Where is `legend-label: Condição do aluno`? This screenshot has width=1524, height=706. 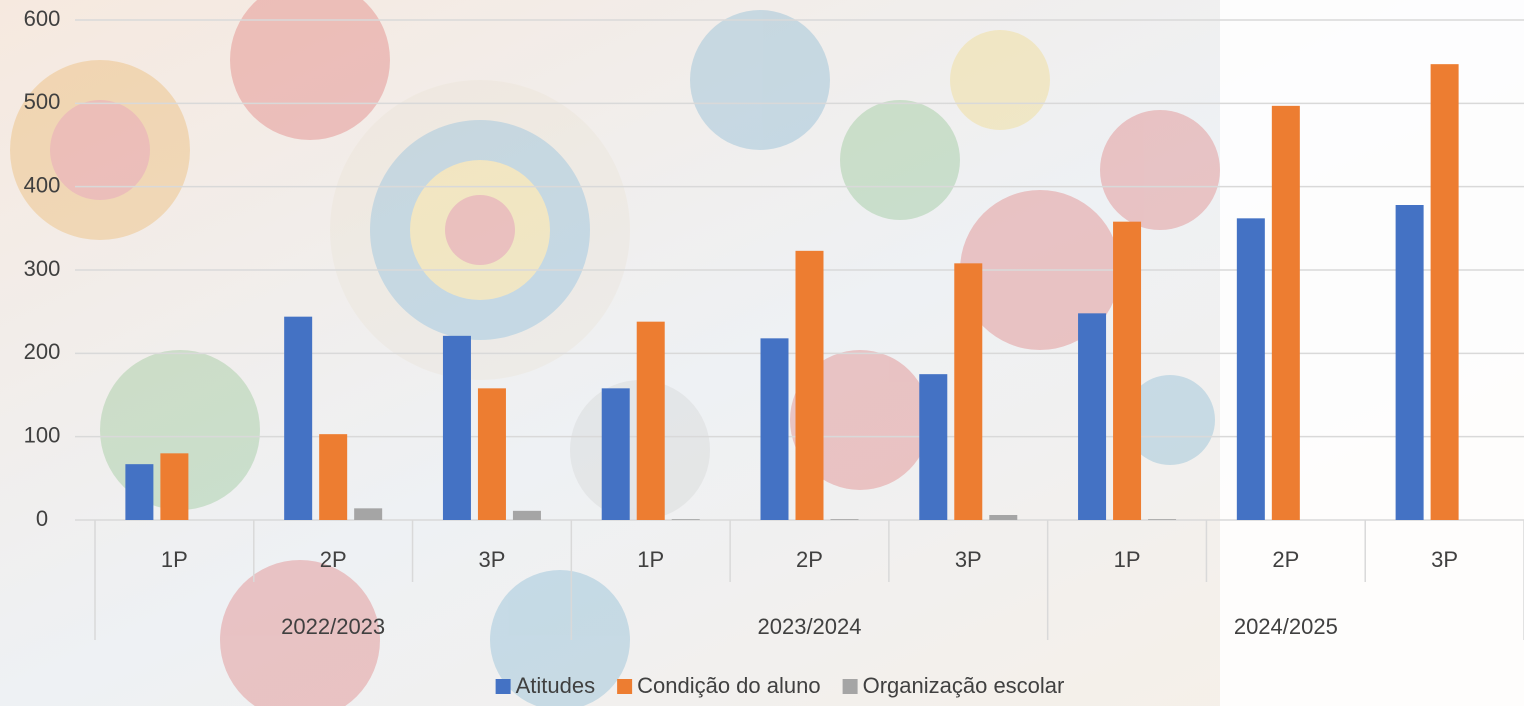 legend-label: Condição do aluno is located at coordinates (728, 685).